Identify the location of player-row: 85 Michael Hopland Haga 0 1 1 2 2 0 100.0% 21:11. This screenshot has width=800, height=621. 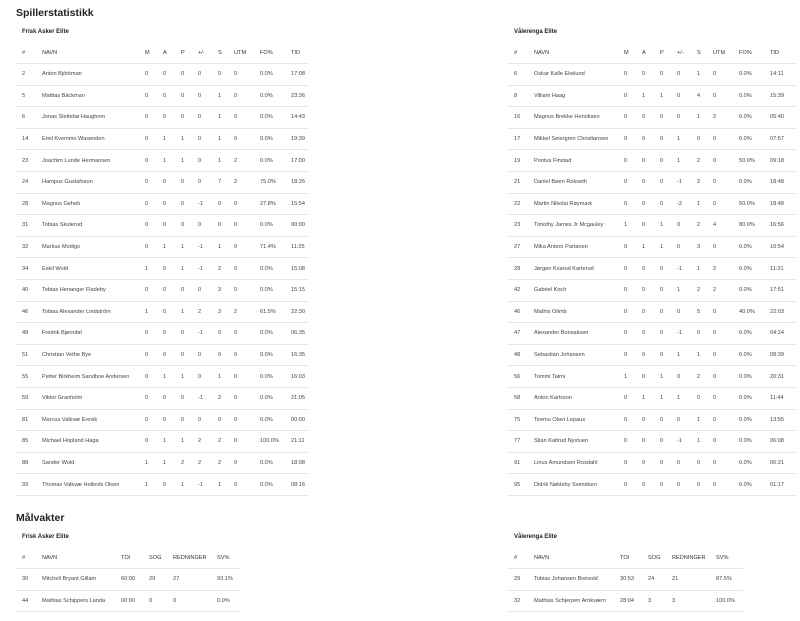
(162, 441).